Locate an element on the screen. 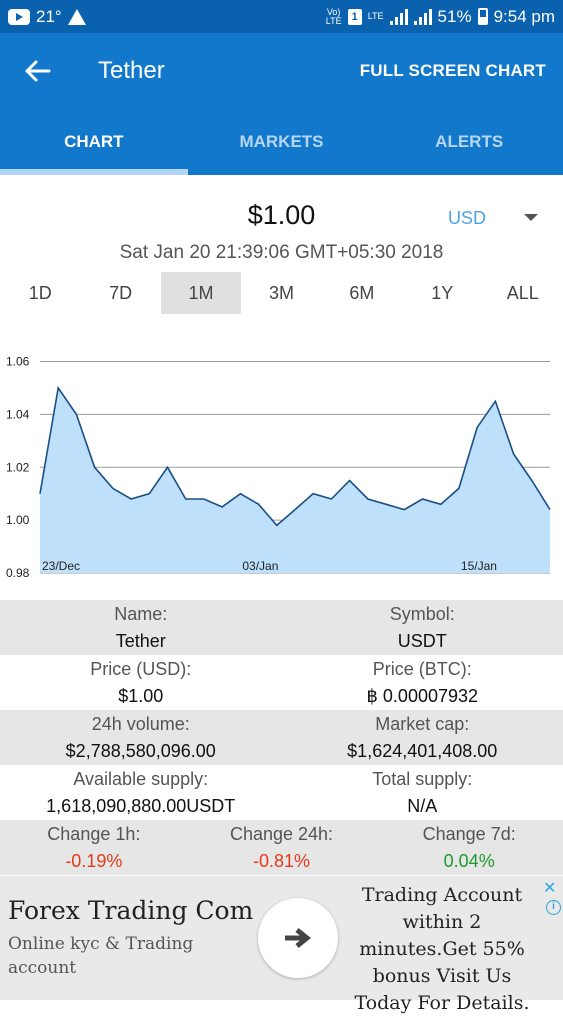 The width and height of the screenshot is (563, 1017). range-6m: 6M is located at coordinates (362, 292).